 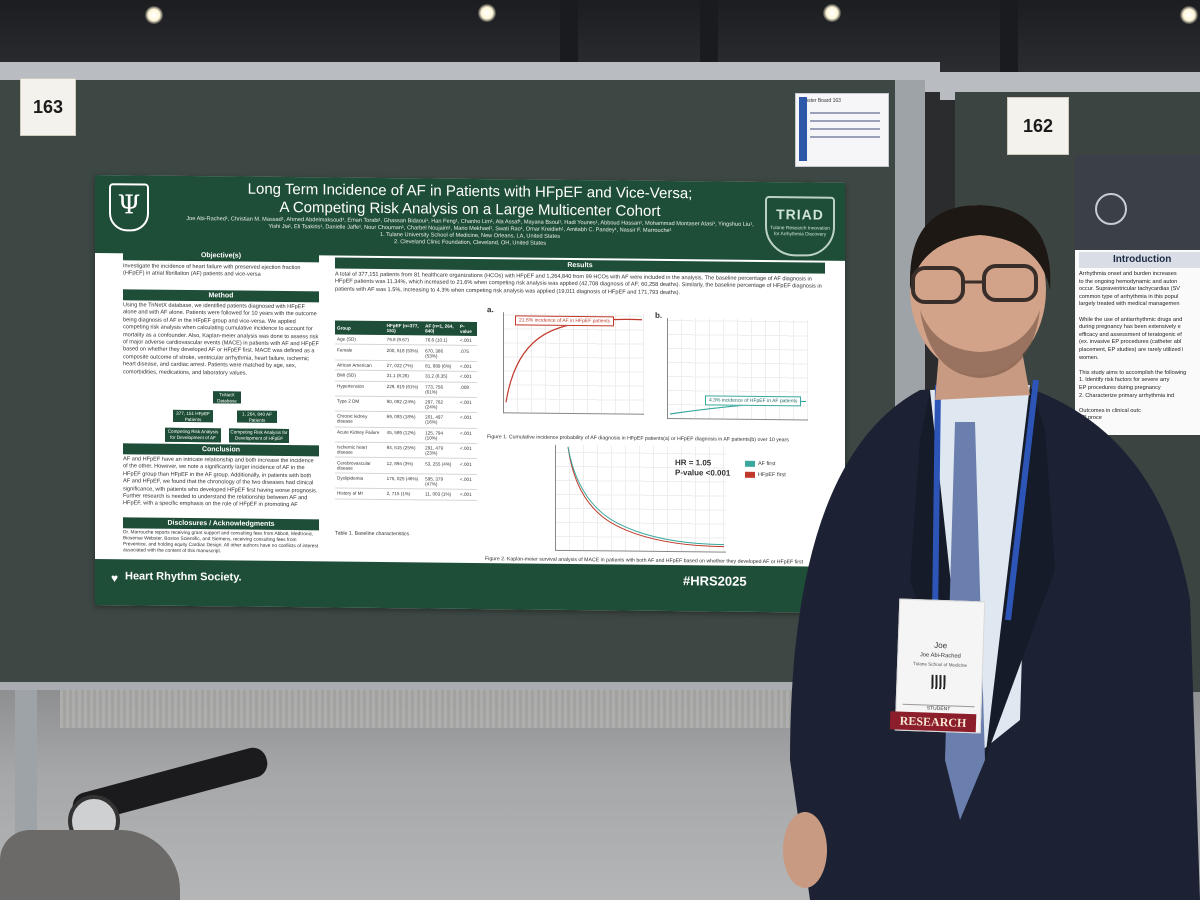 What do you see at coordinates (1128, 281) in the screenshot?
I see `introduction-line: to the ongoing hemodynamic and auton` at bounding box center [1128, 281].